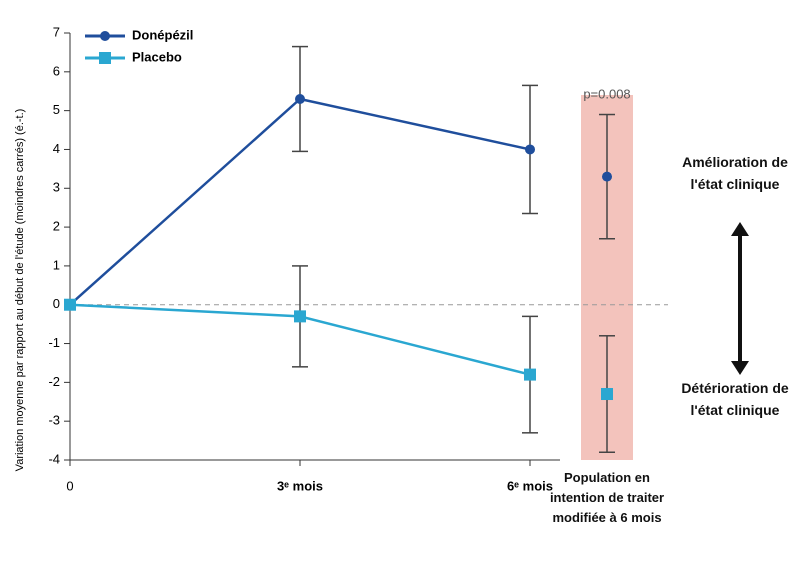  I want to click on legend-label: Donépézil, so click(162, 34).